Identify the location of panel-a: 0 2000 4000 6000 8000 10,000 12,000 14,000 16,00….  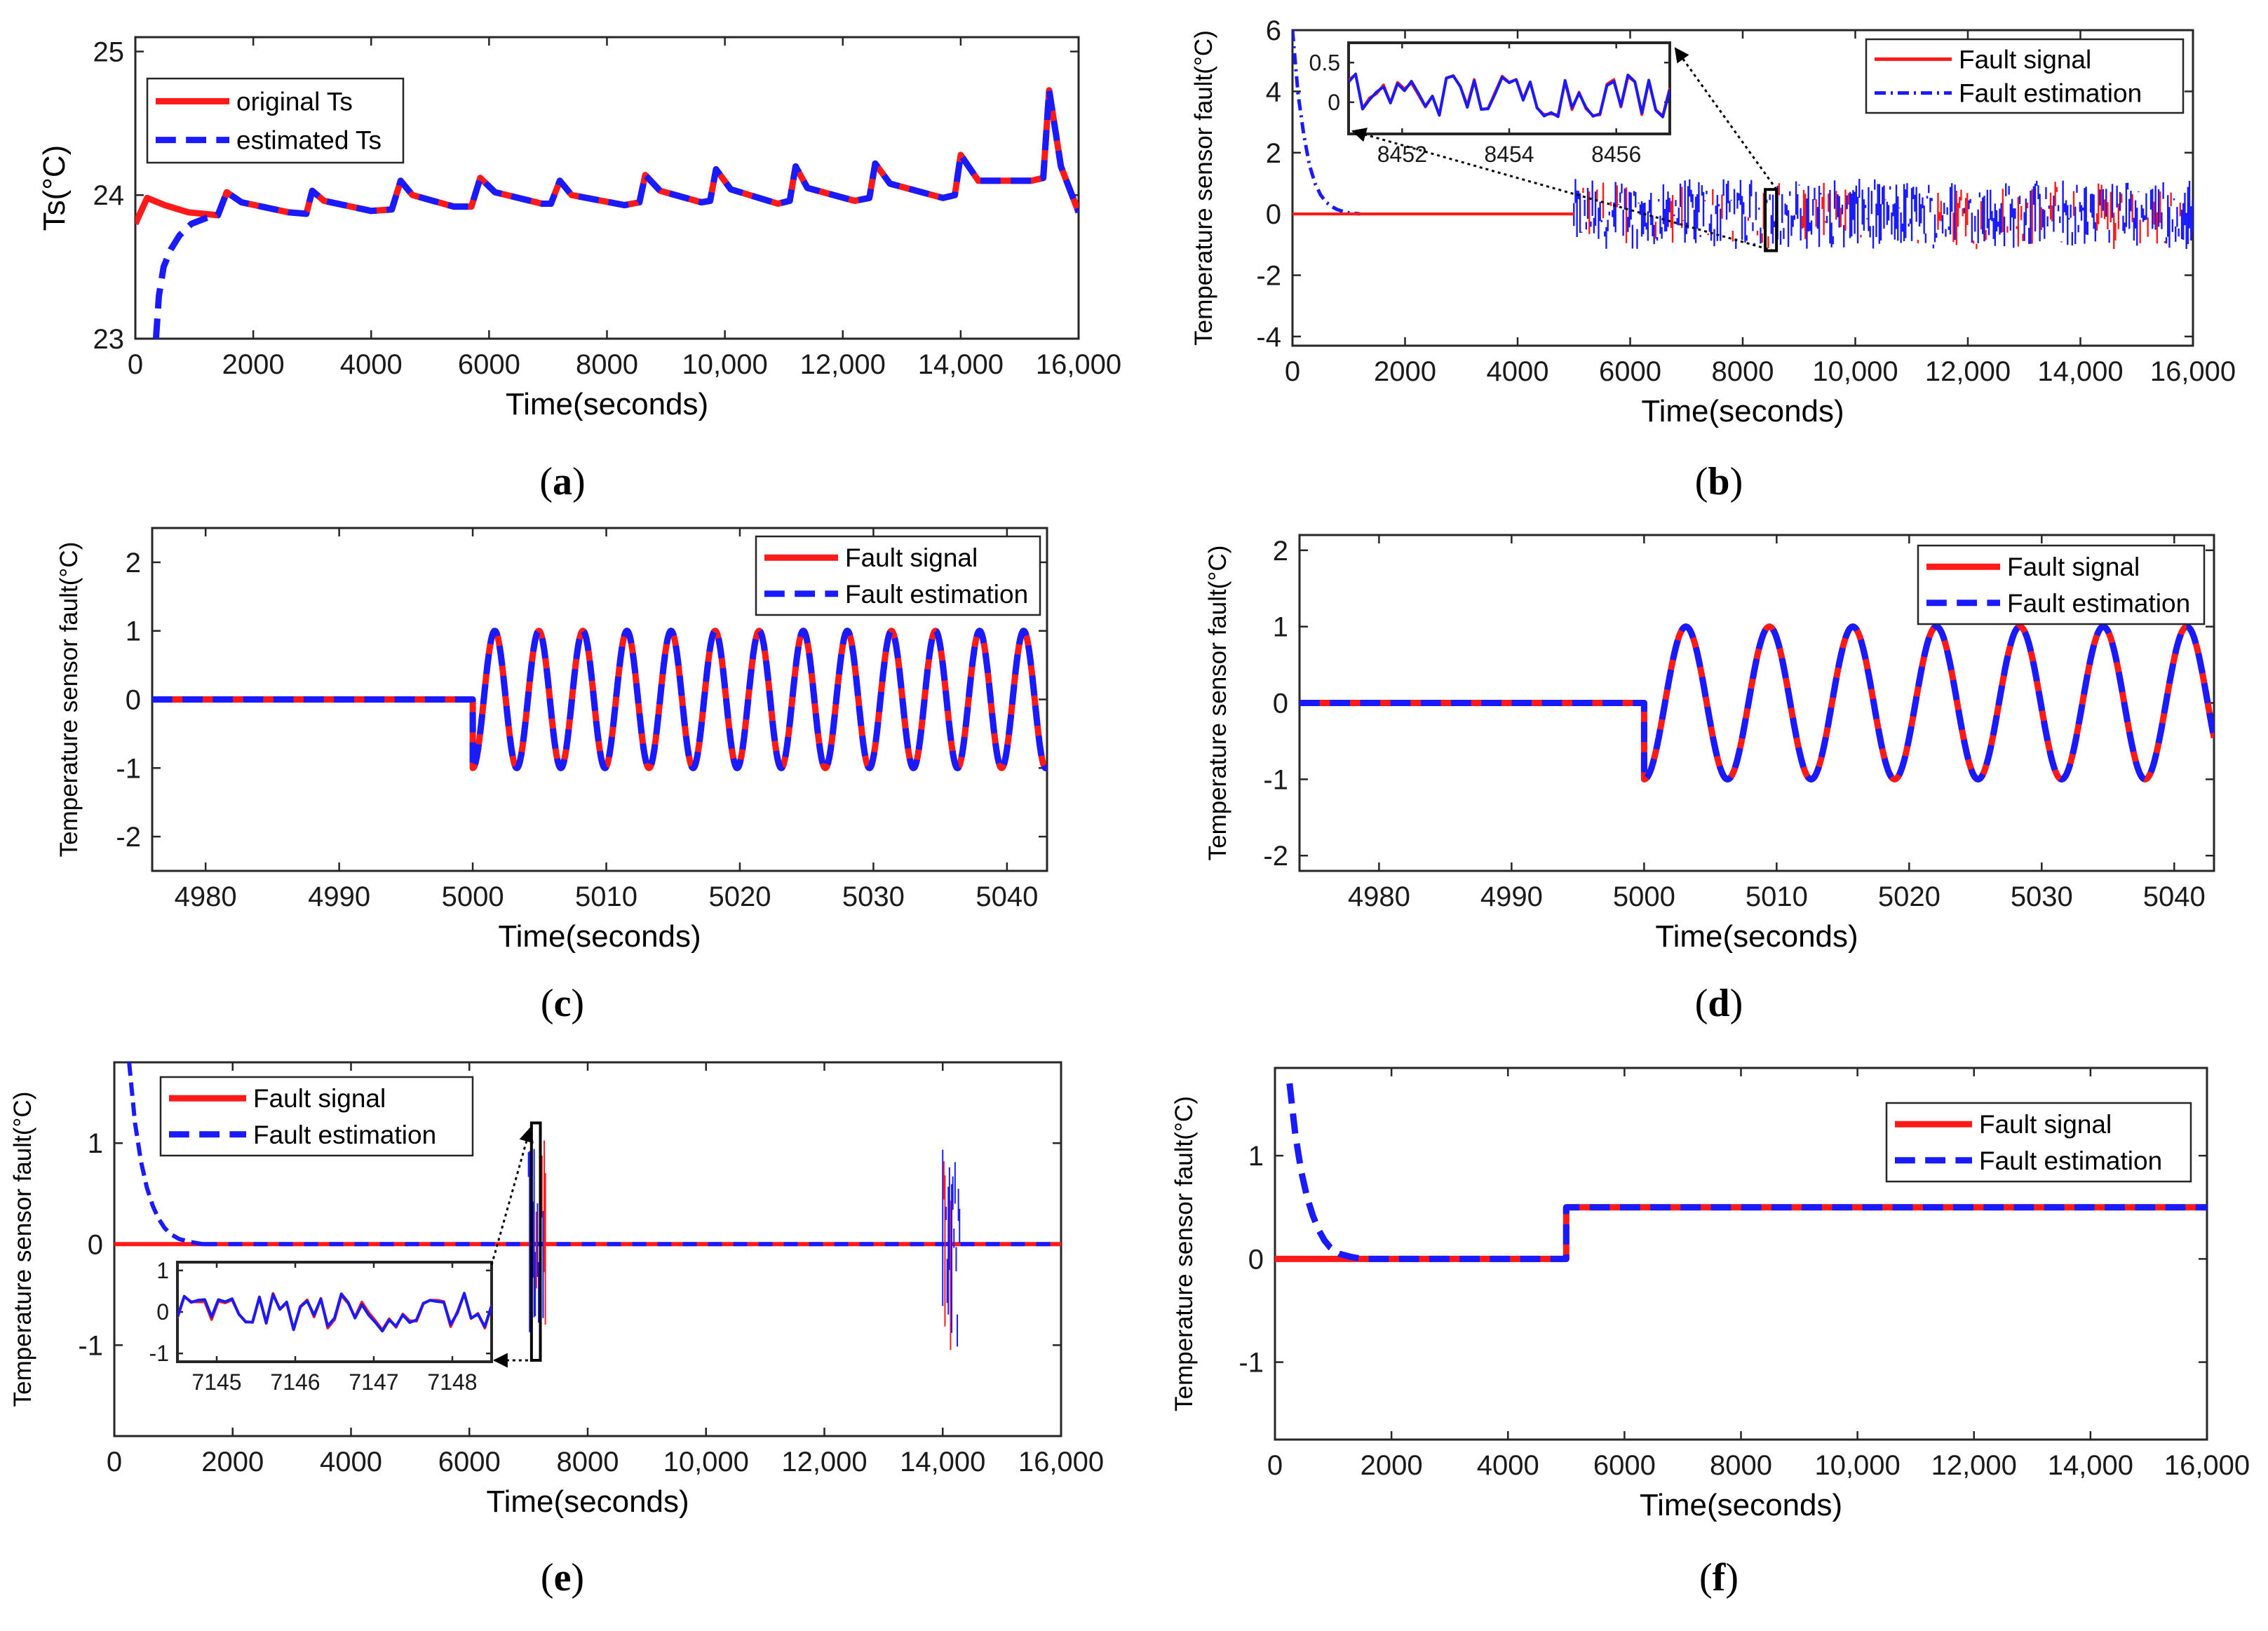
(579, 270).